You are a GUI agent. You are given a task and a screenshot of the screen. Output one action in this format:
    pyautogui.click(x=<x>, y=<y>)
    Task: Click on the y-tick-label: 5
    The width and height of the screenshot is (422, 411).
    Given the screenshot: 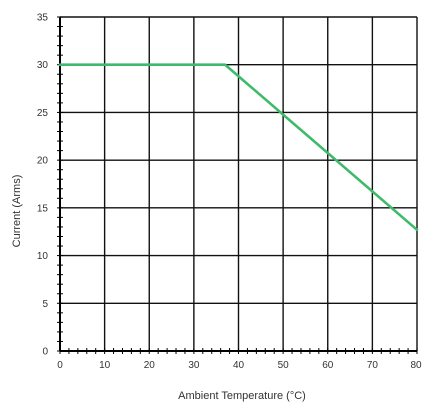 What is the action you would take?
    pyautogui.click(x=45, y=304)
    